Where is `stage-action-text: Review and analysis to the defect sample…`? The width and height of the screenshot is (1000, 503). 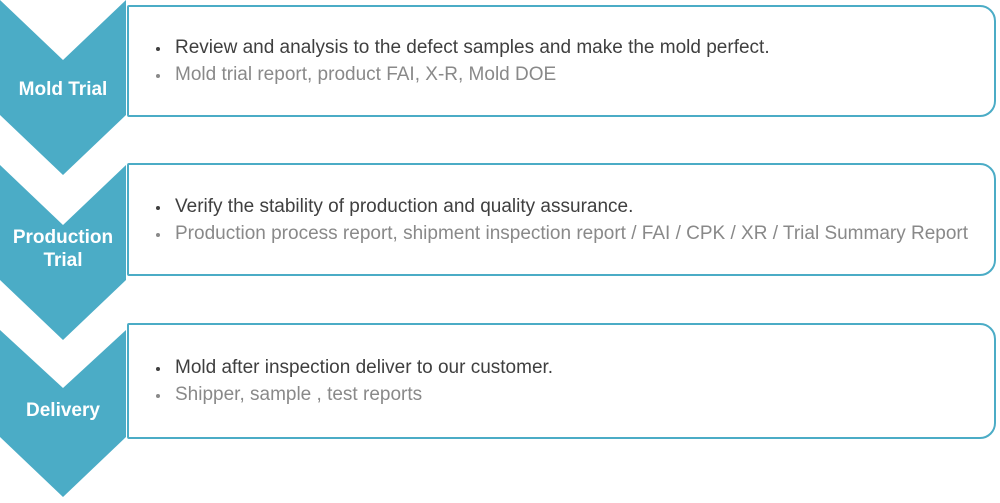 stage-action-text: Review and analysis to the defect sample… is located at coordinates (570, 47).